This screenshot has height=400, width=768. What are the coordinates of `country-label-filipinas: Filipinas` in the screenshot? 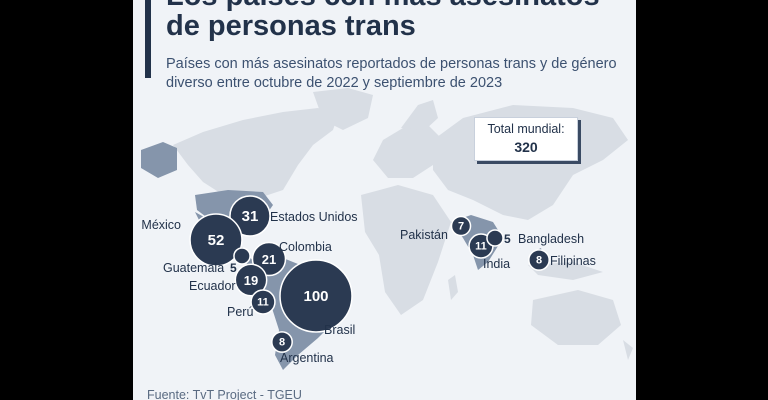 It's located at (573, 261).